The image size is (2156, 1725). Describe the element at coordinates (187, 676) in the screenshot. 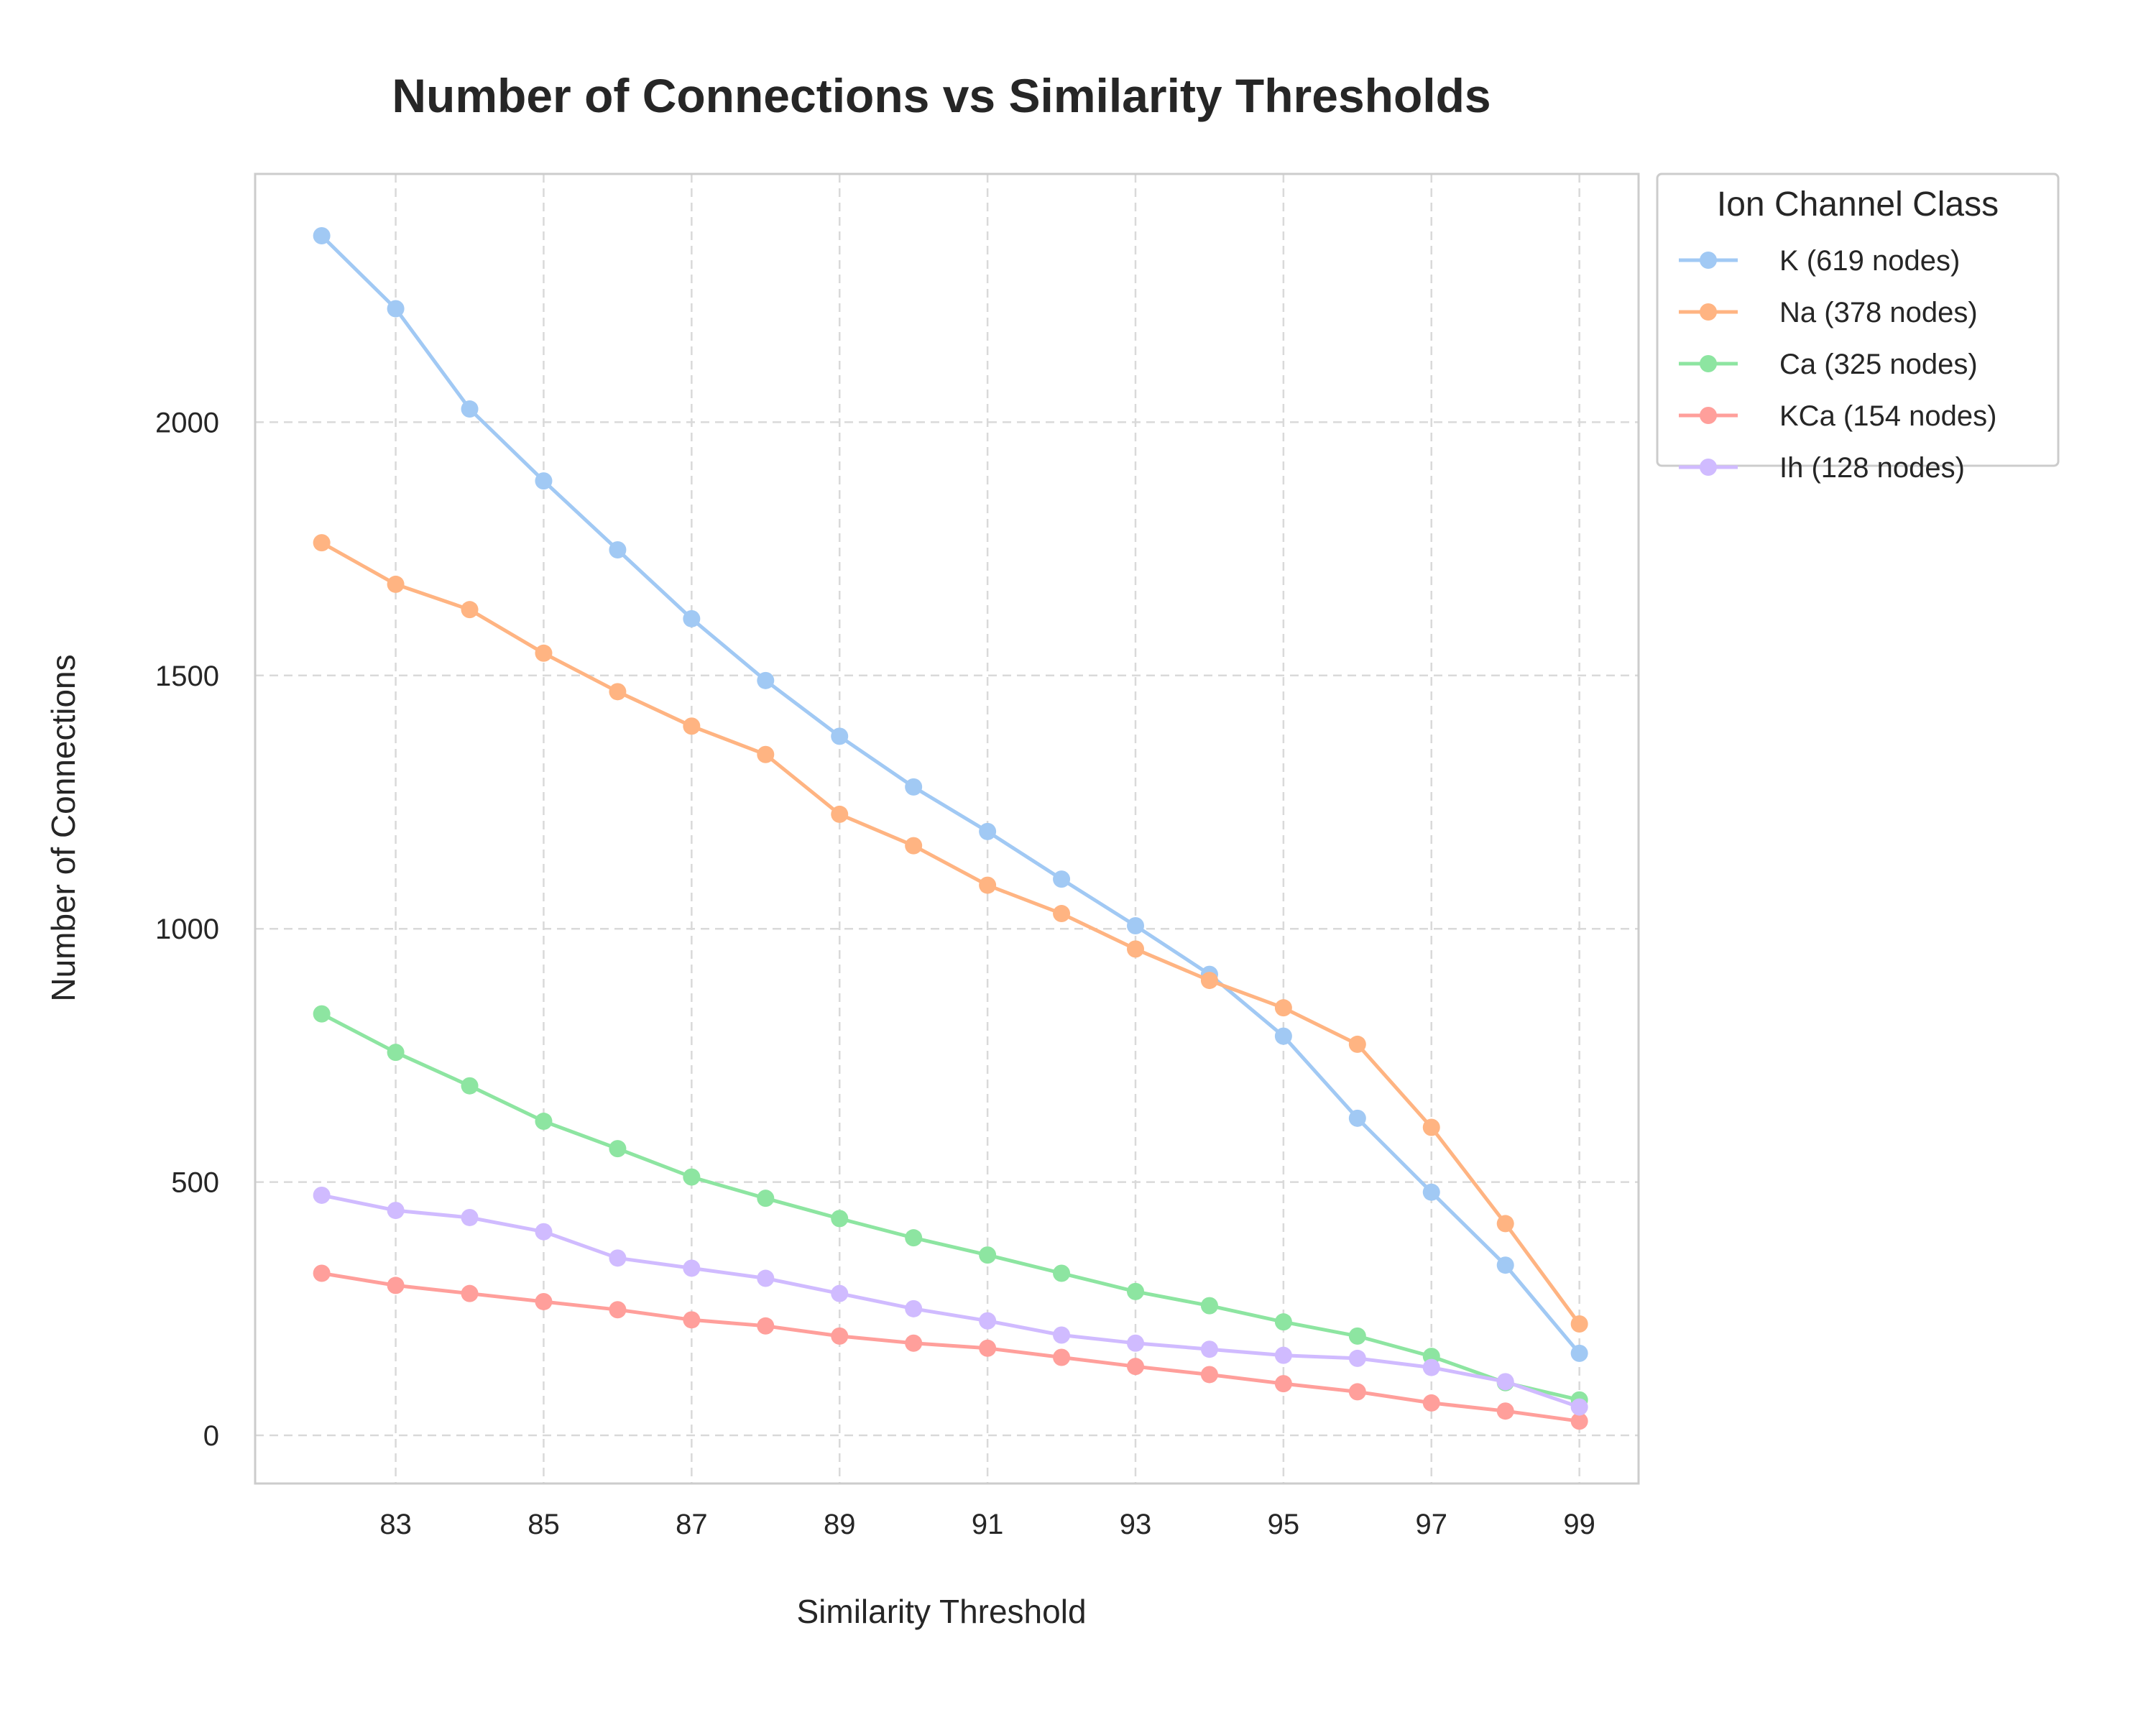

I see `y-tick-label: 1500` at that location.